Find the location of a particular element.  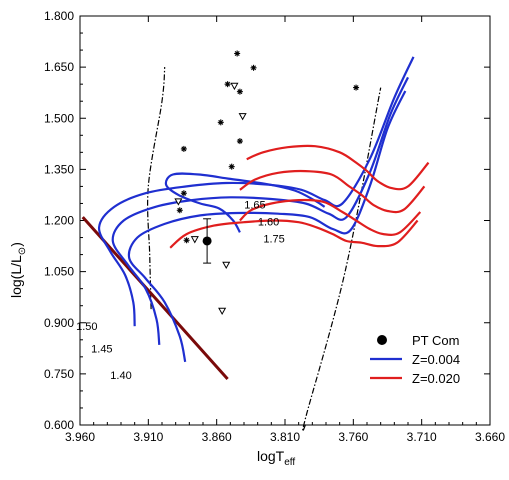

y-tick-label: 1.350 is located at coordinates (59, 169).